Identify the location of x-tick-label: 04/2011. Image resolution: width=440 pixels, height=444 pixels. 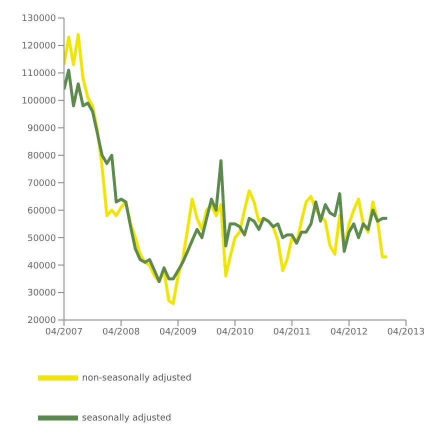
(292, 332).